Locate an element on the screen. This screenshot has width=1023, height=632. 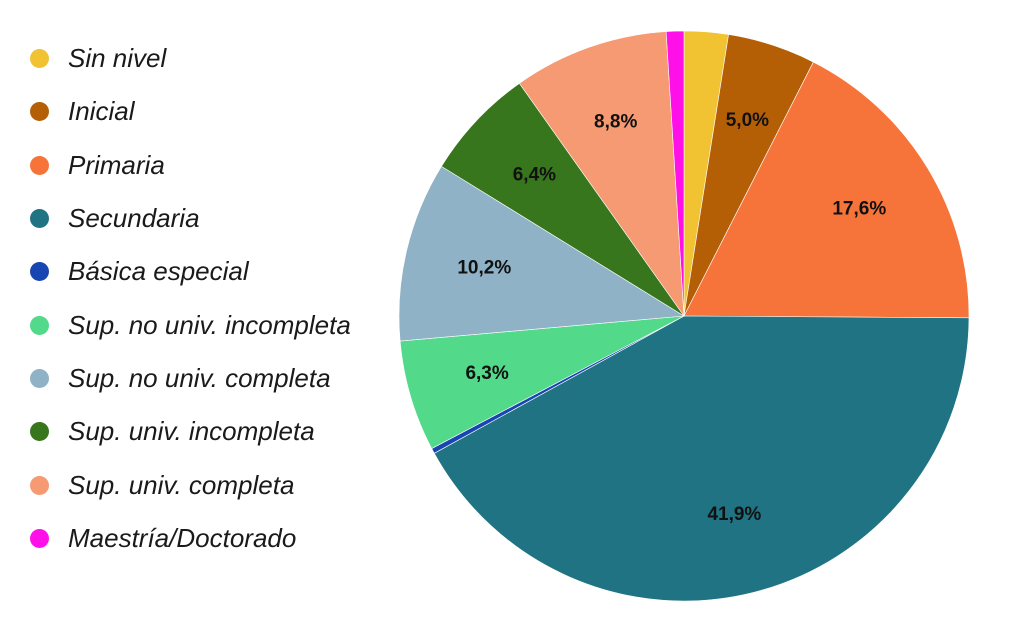
legend-item: Básica especial is located at coordinates (190, 271).